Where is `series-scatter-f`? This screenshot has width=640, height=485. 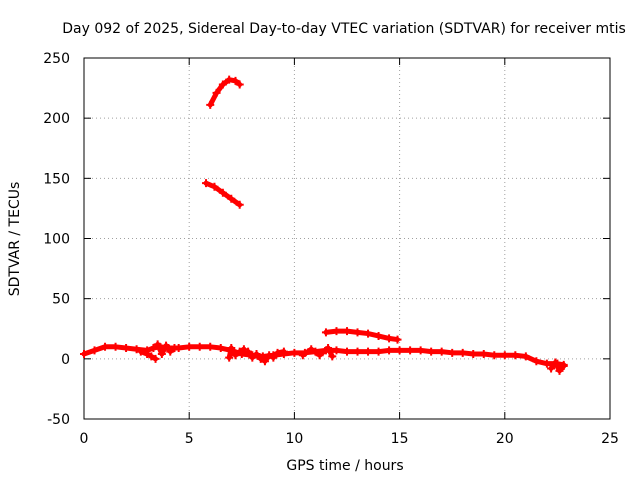
series-scatter-f is located at coordinates (557, 366).